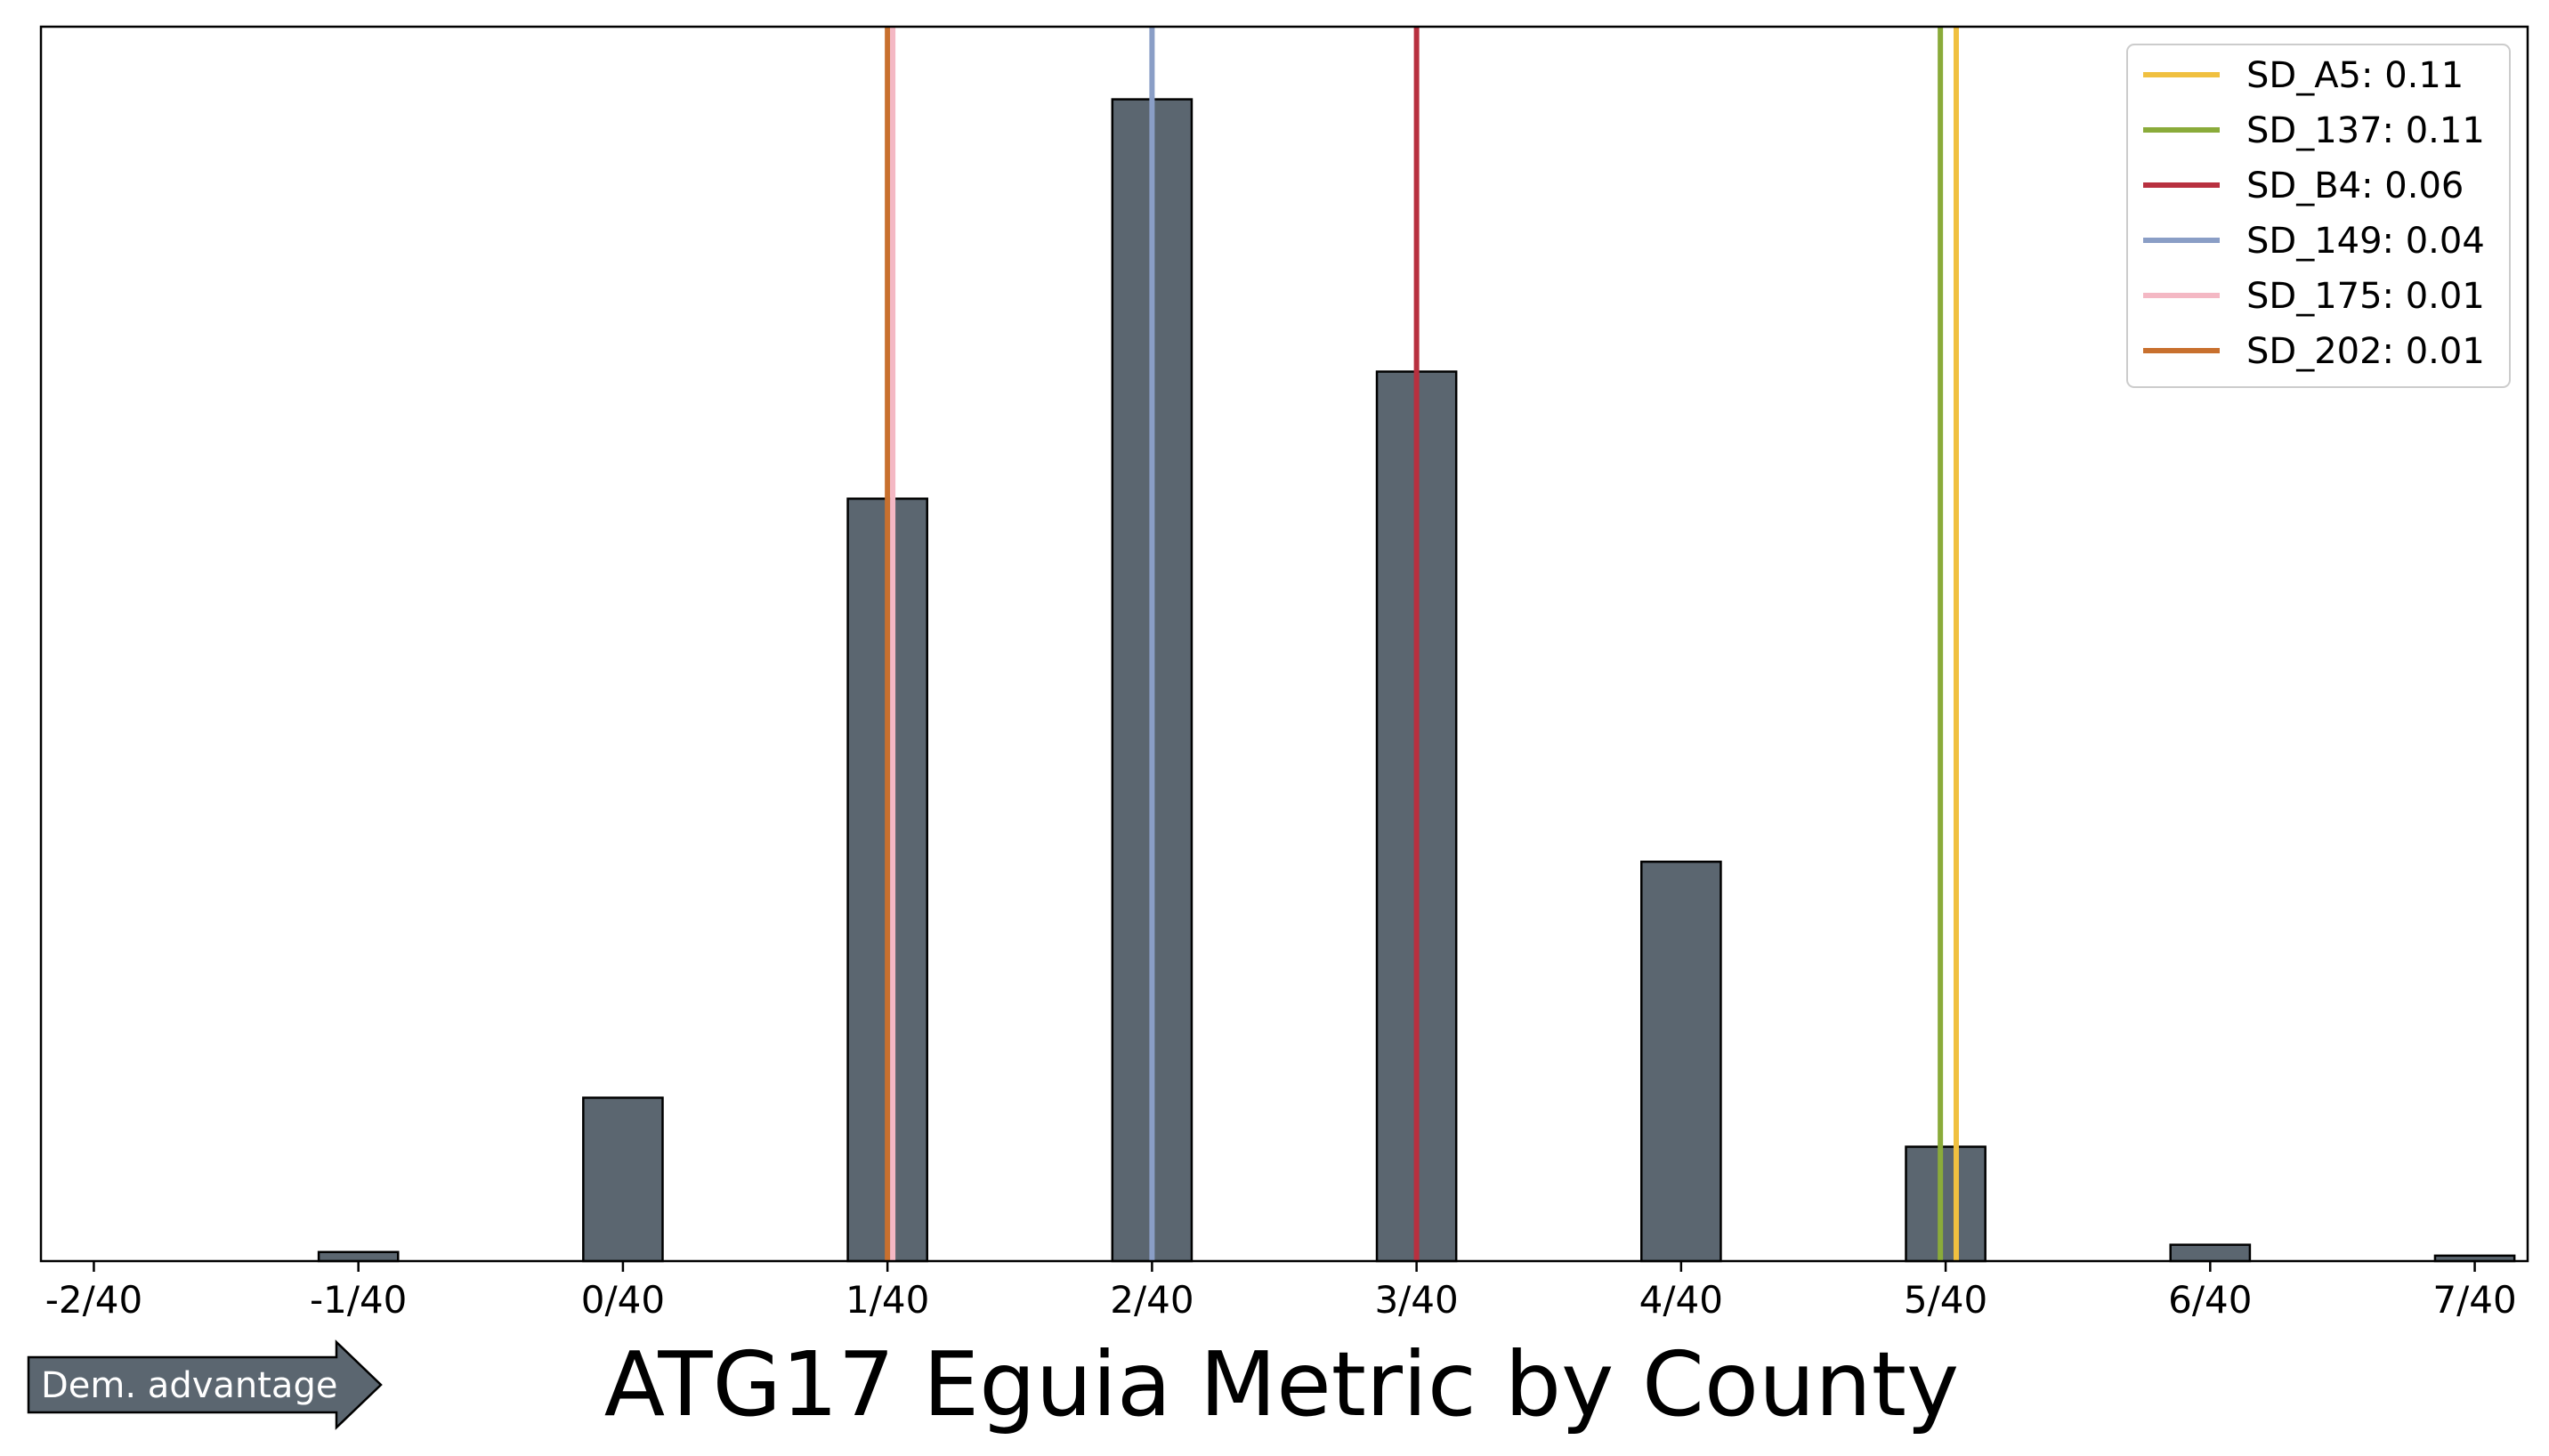 The width and height of the screenshot is (2549, 1456). Describe the element at coordinates (1681, 1300) in the screenshot. I see `x-tick-label: 4/40` at that location.